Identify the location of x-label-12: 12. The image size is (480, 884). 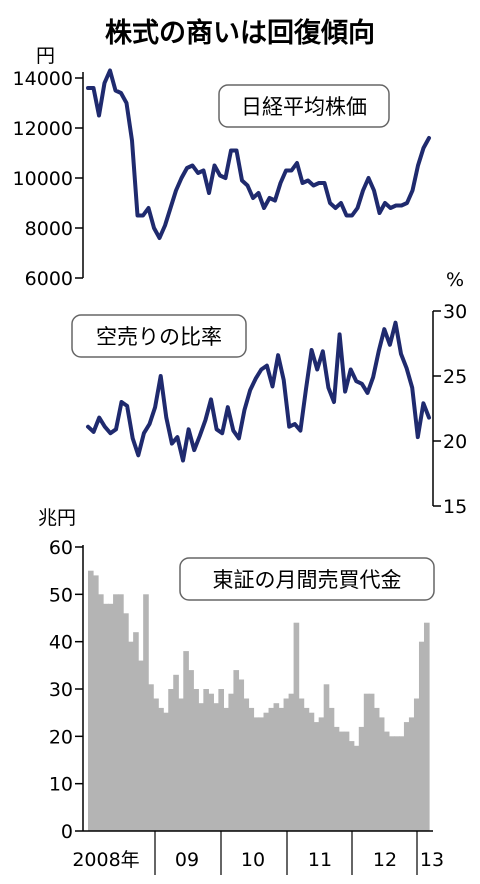
(385, 860).